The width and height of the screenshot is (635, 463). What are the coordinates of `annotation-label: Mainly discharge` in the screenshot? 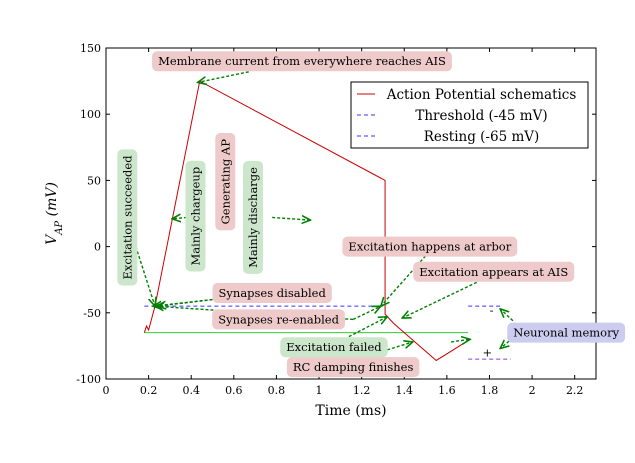 It's located at (253, 217).